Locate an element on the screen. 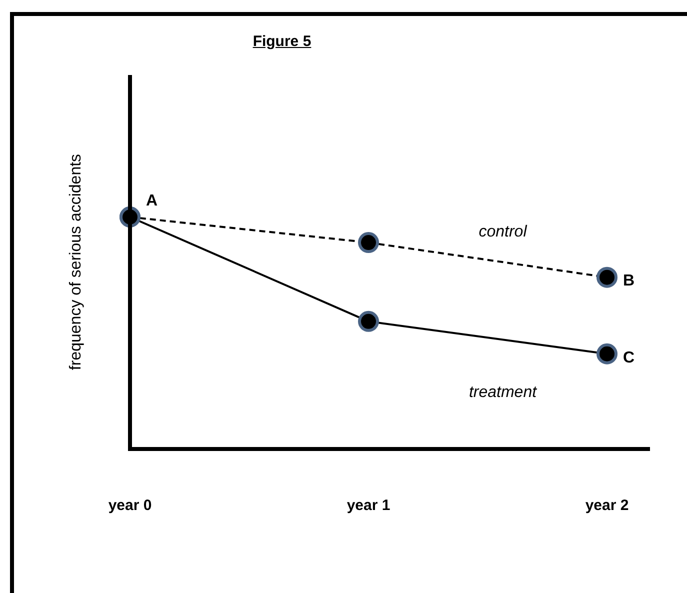 Image resolution: width=687 pixels, height=593 pixels. annotation: A is located at coordinates (152, 201).